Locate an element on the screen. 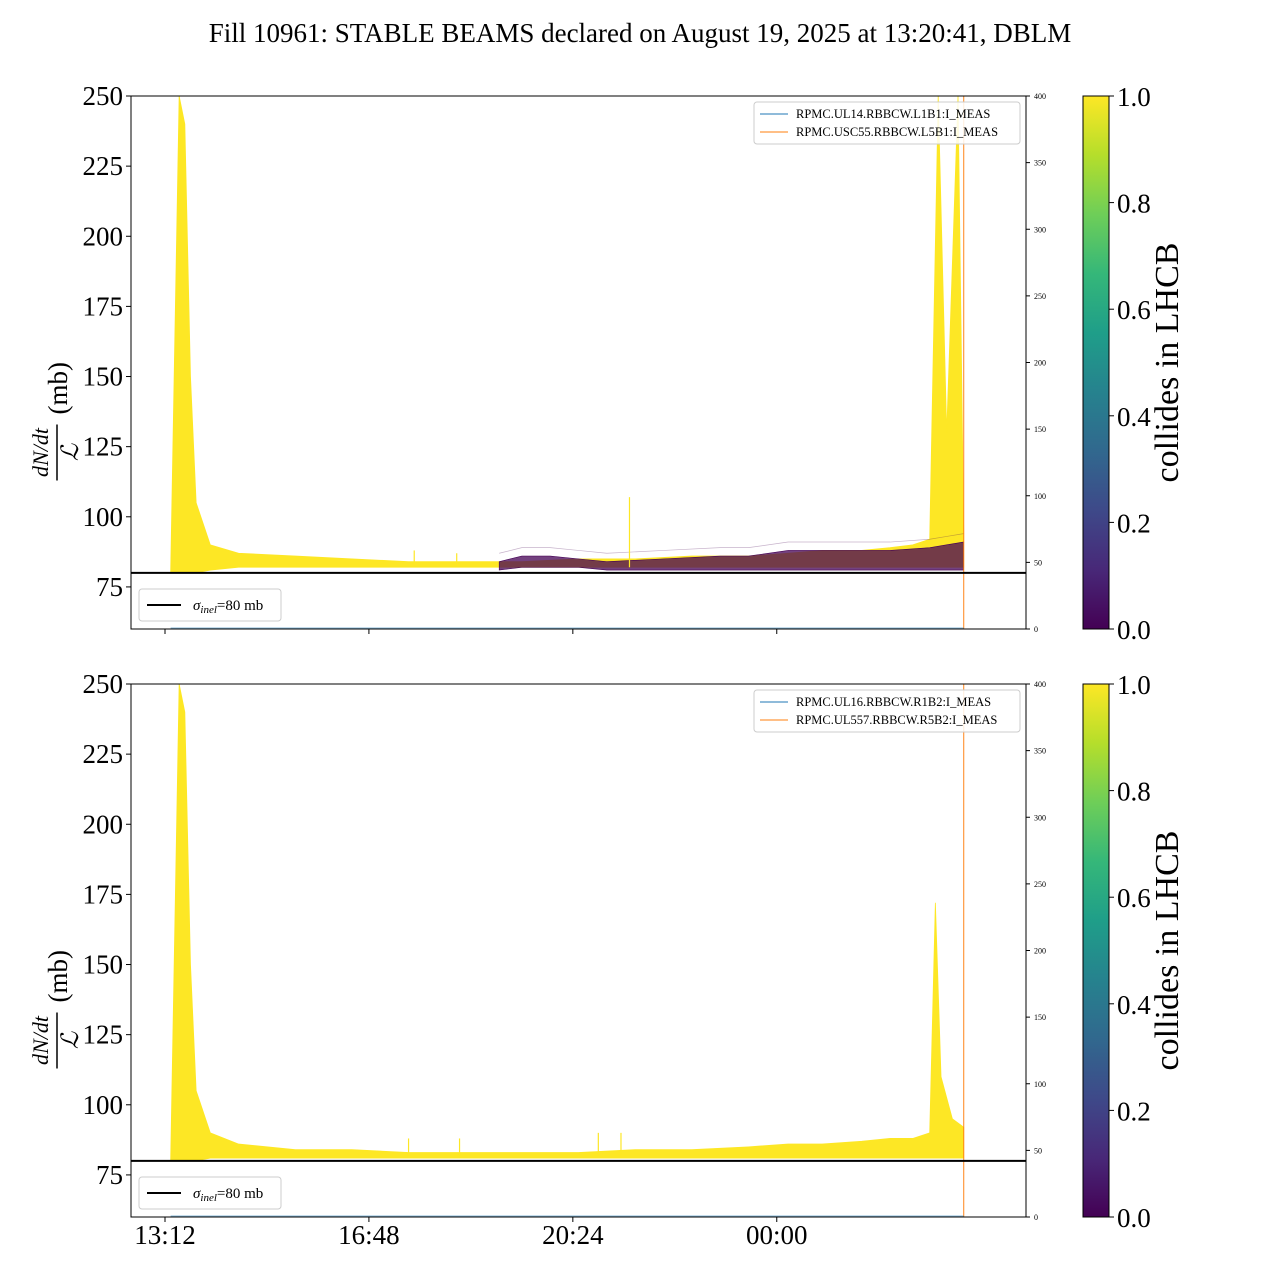 The image size is (1280, 1280). non-colliding-envelope is located at coordinates (731, 556).